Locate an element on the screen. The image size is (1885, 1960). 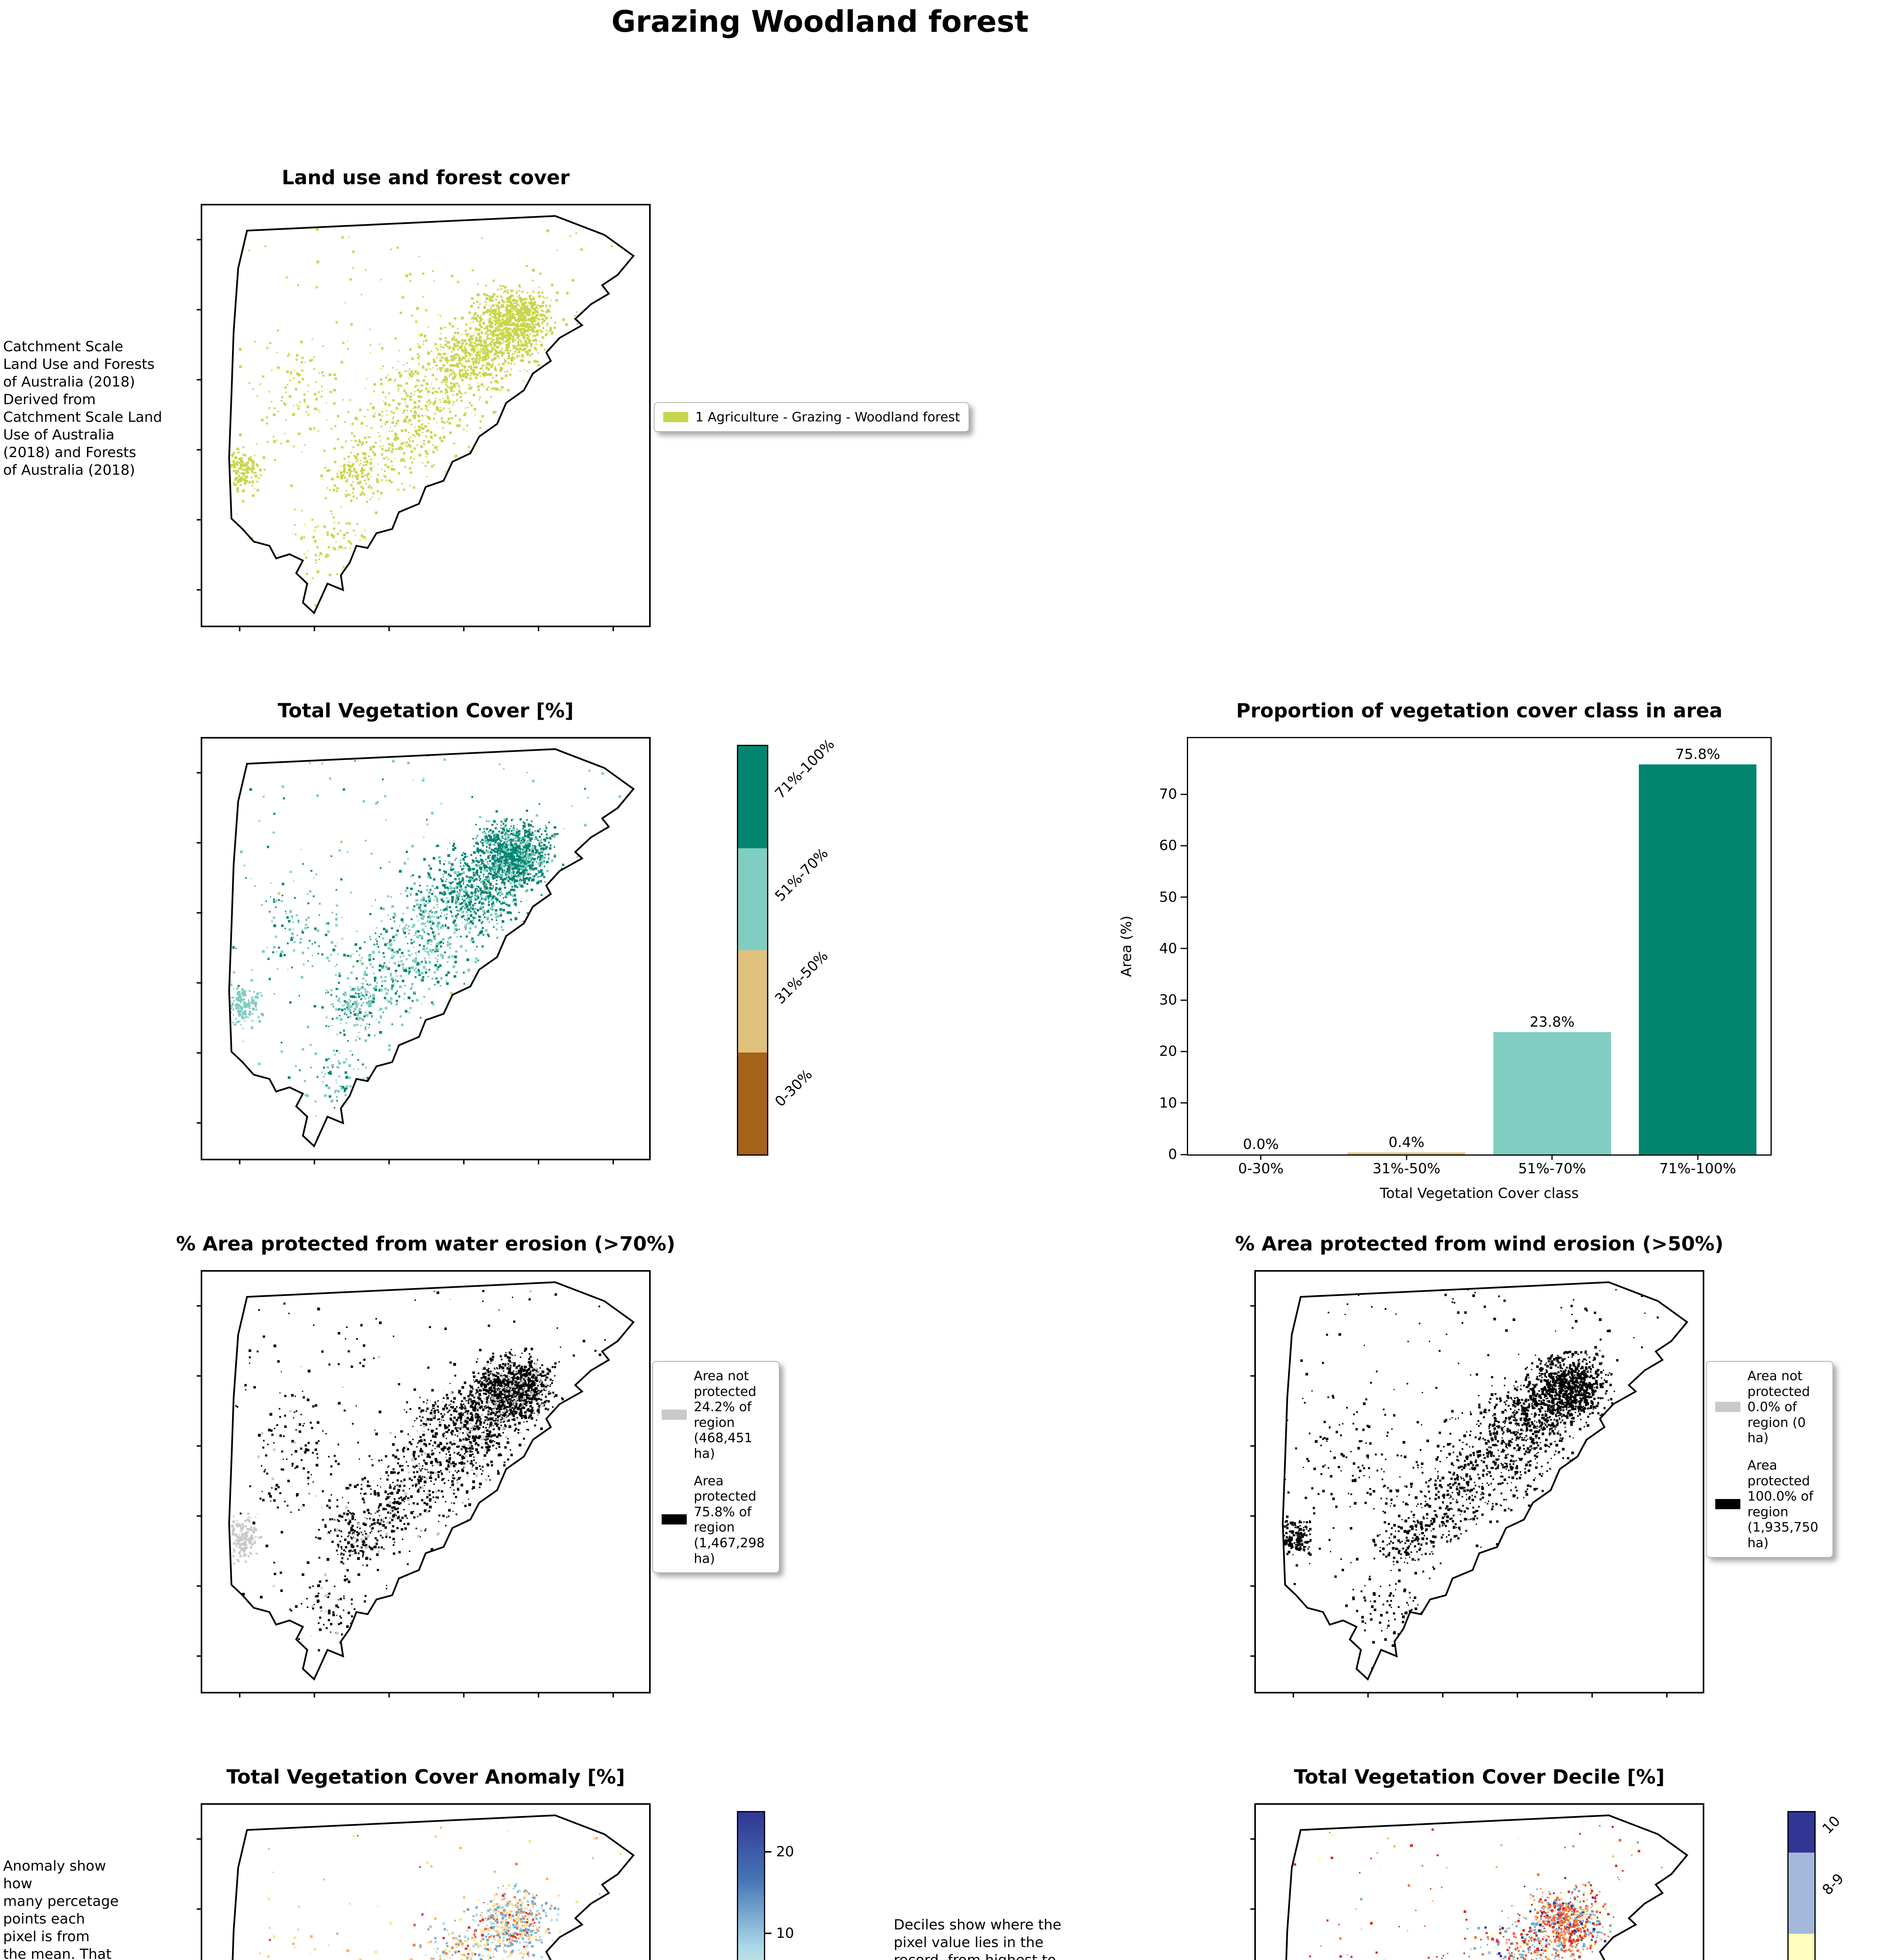
x-tick-label: 51%-70% is located at coordinates (1552, 1169).